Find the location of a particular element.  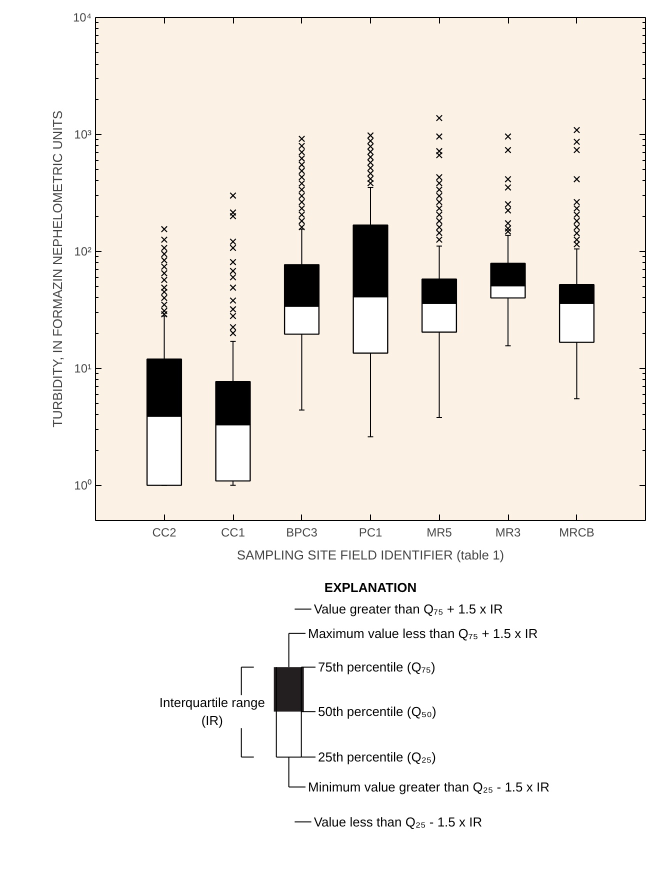

x-tick-label: MR3 is located at coordinates (508, 533).